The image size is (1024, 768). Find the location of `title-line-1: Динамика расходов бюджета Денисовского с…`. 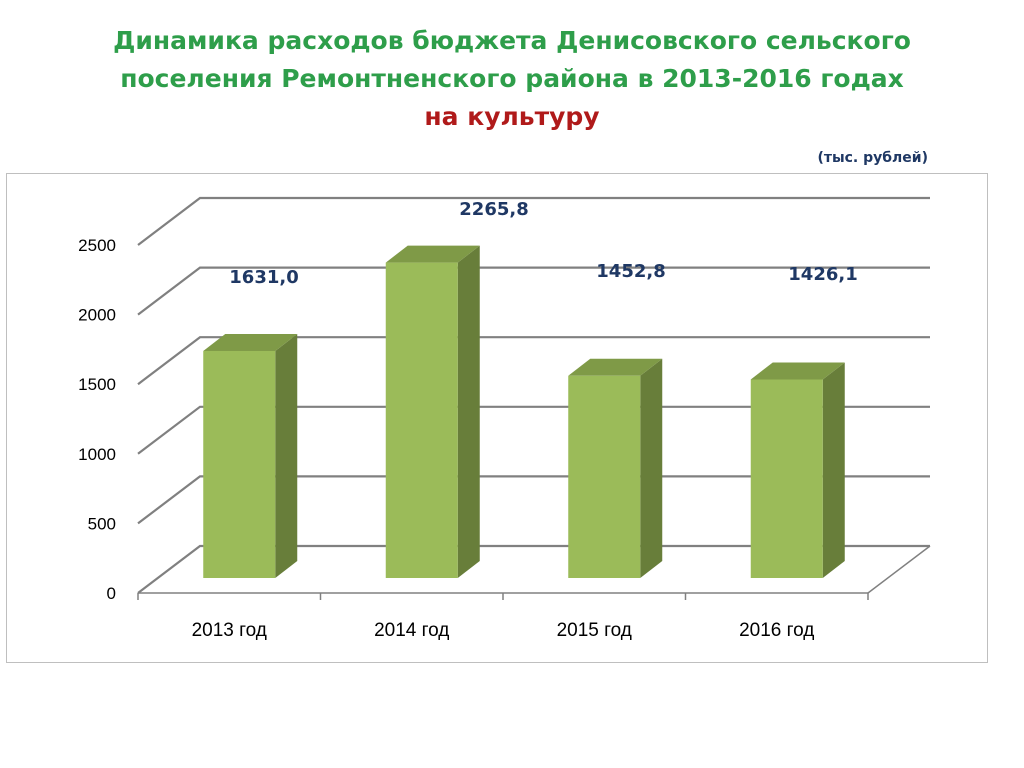

title-line-1: Динамика расходов бюджета Денисовского с… is located at coordinates (512, 40).